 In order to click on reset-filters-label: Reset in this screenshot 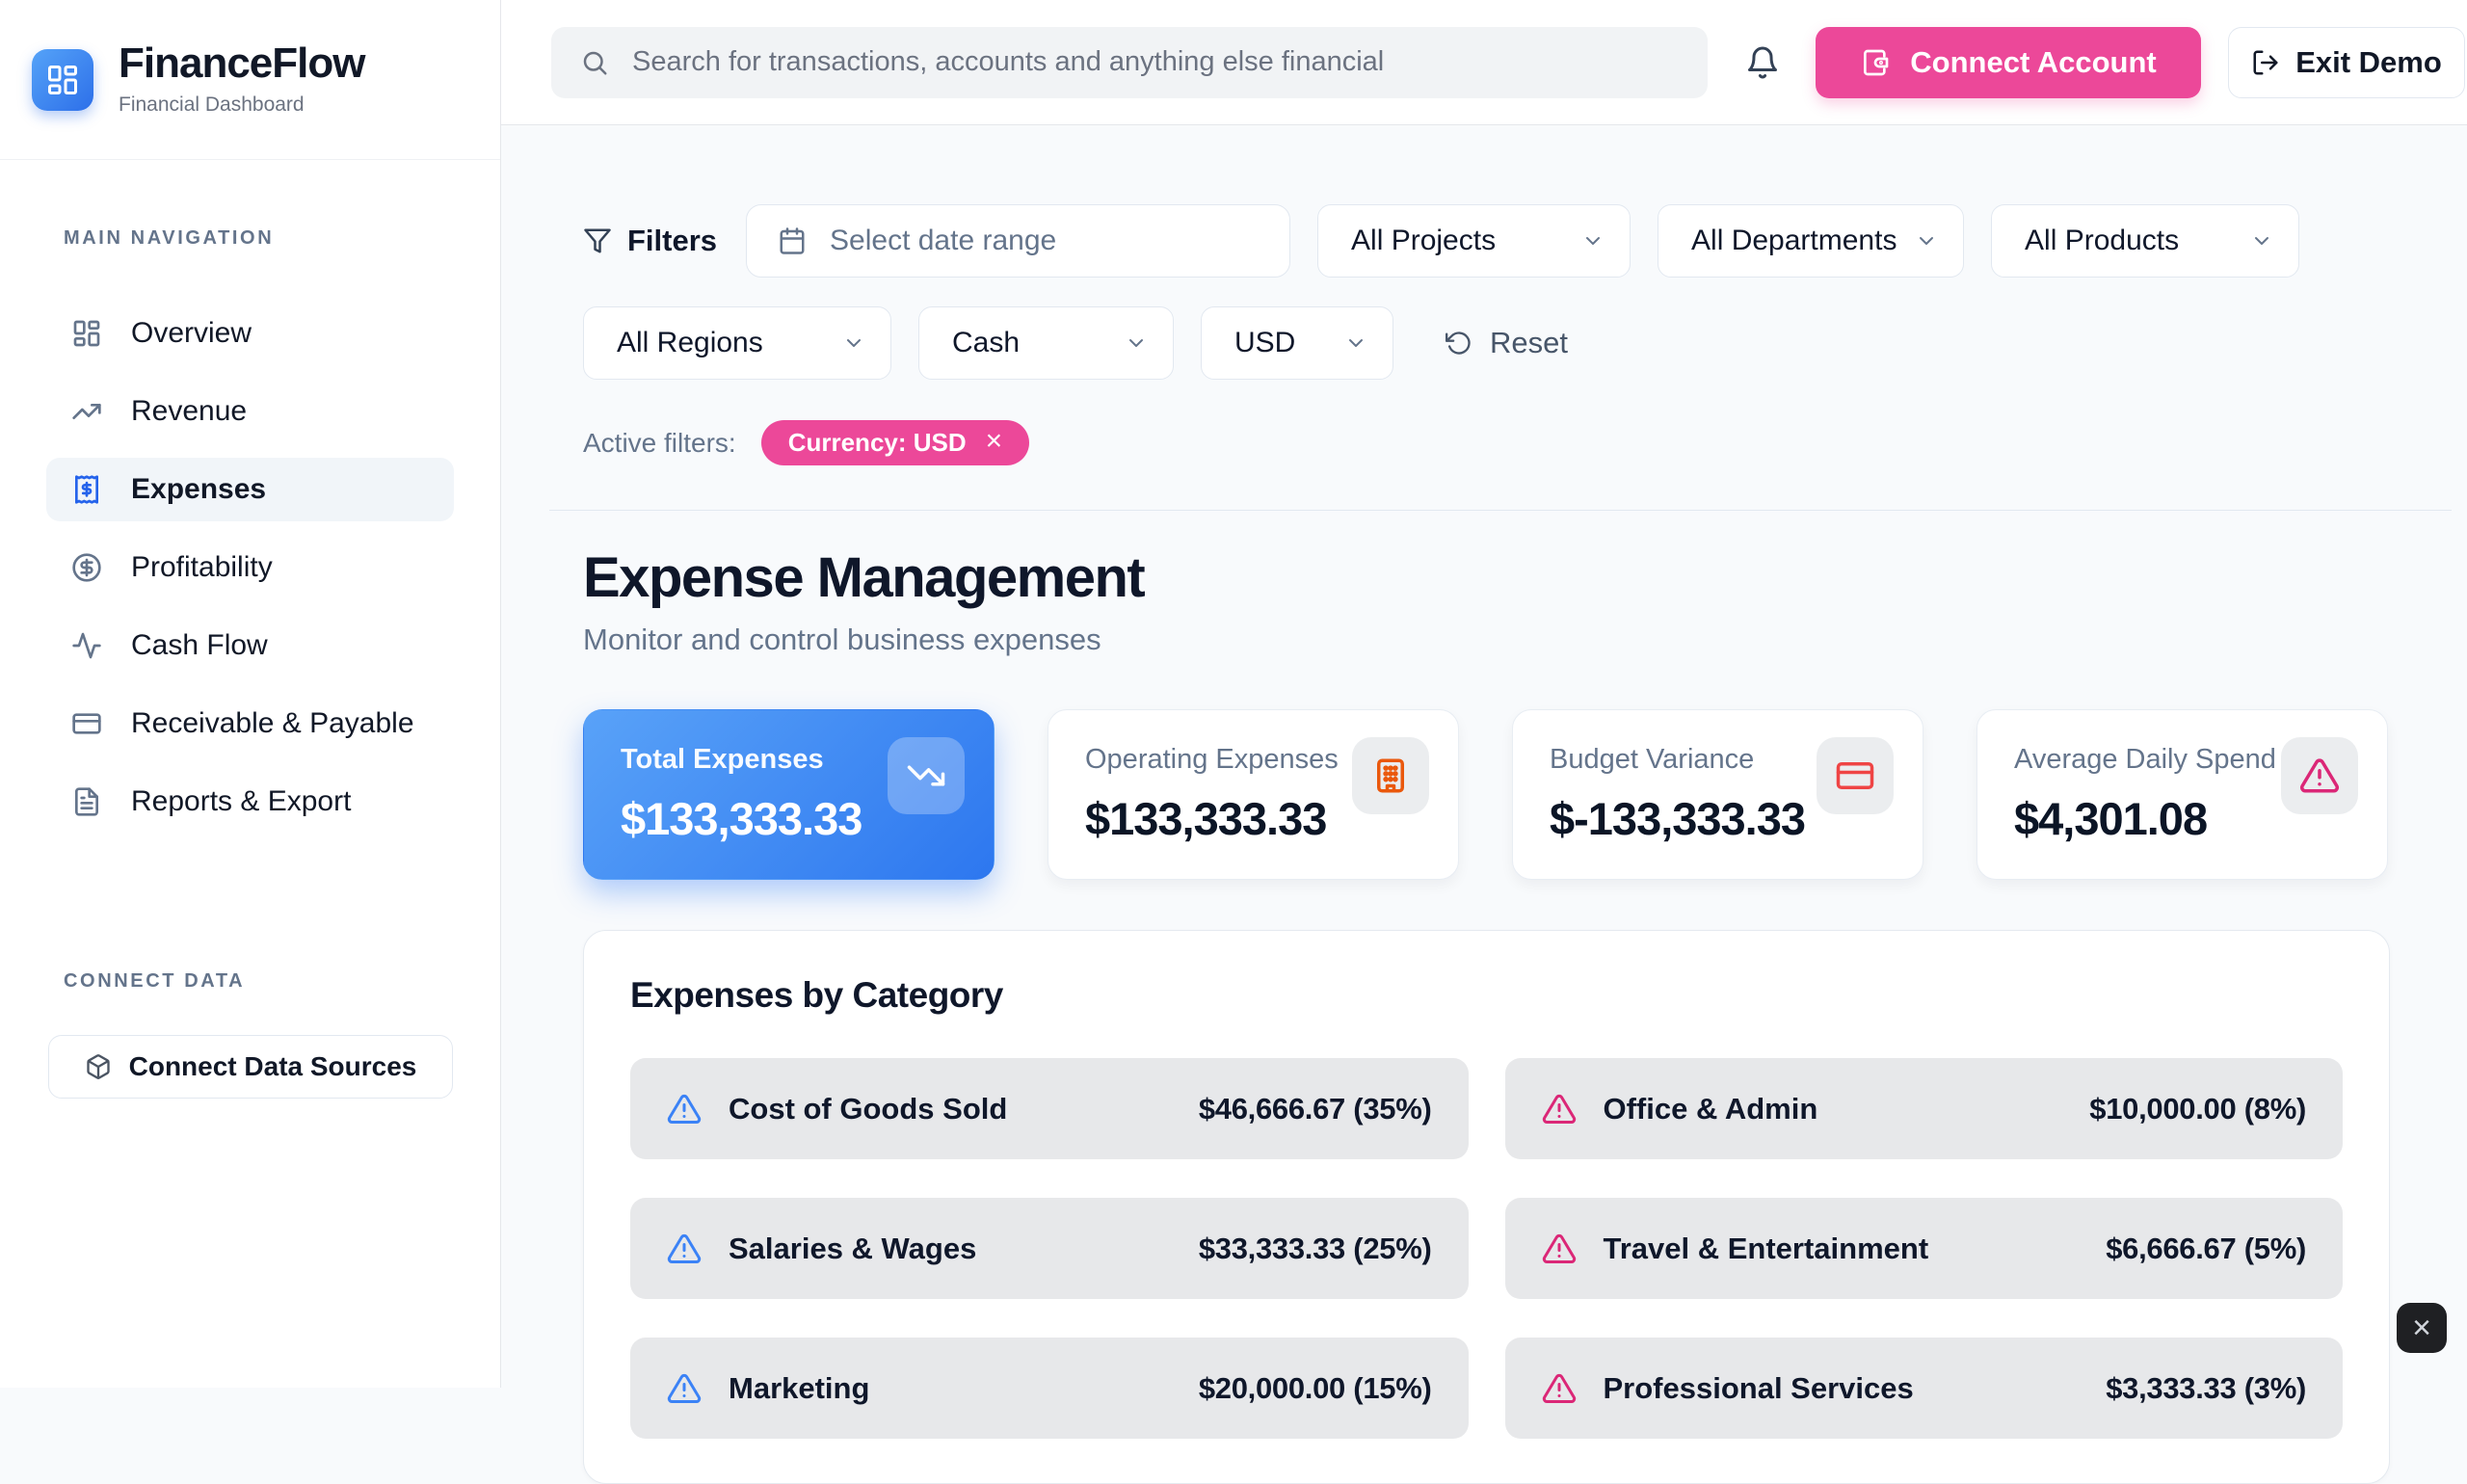, I will do `click(1529, 342)`.